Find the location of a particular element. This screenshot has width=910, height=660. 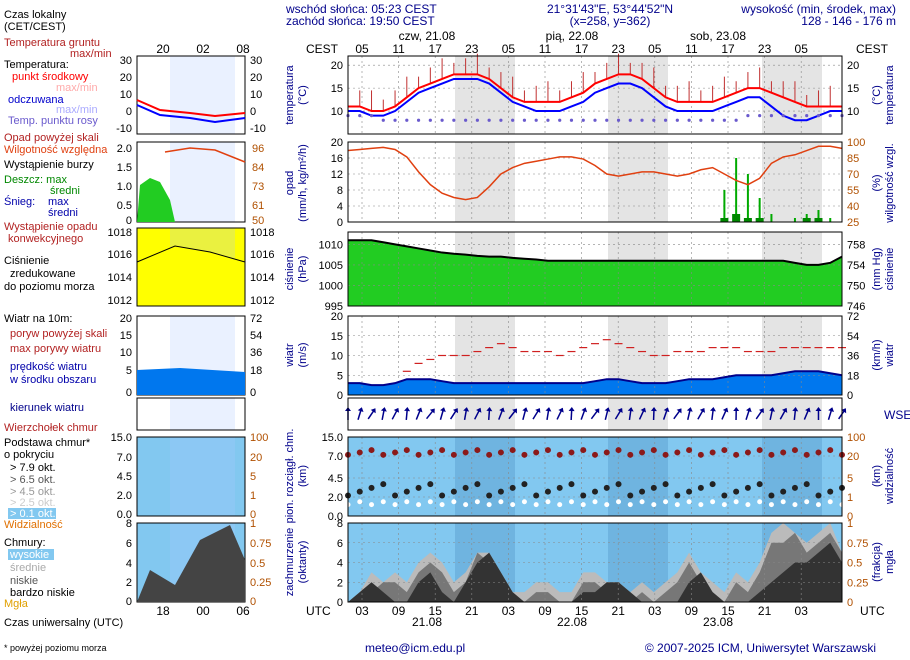

precip-night is located at coordinates (638, 182).